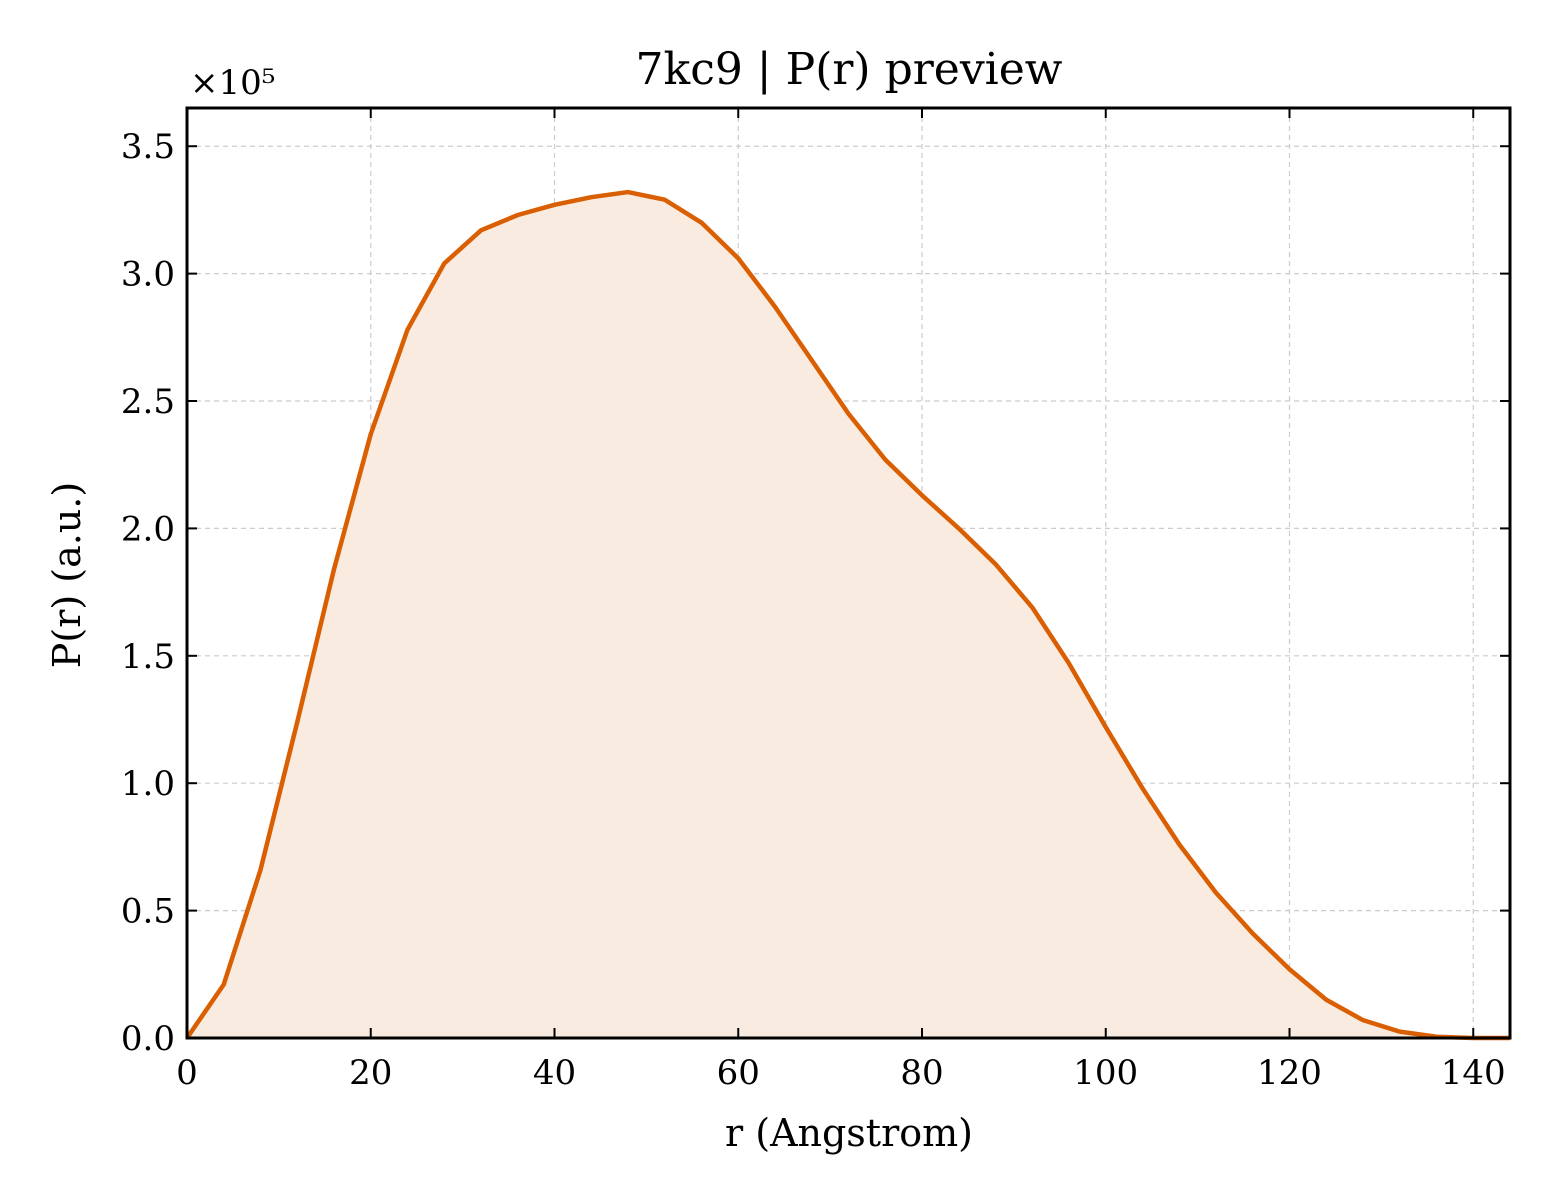  What do you see at coordinates (148, 1039) in the screenshot?
I see `y-tick-label: 0.0` at bounding box center [148, 1039].